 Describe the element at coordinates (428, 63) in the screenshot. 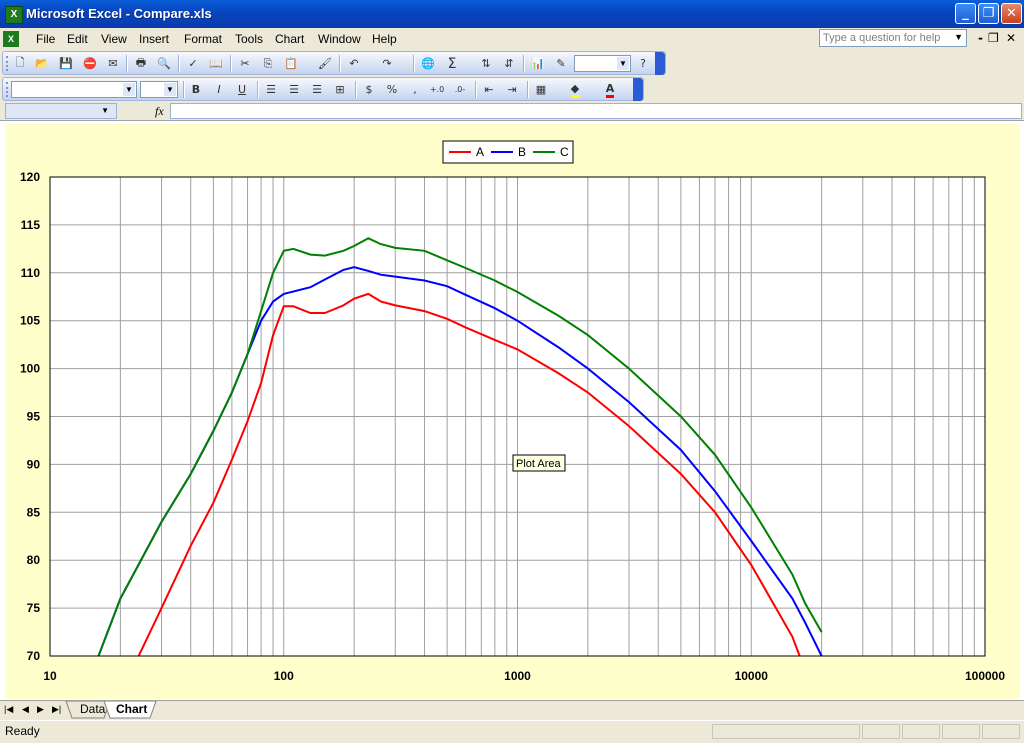

I see `hyperlink-icon: 🌐` at that location.